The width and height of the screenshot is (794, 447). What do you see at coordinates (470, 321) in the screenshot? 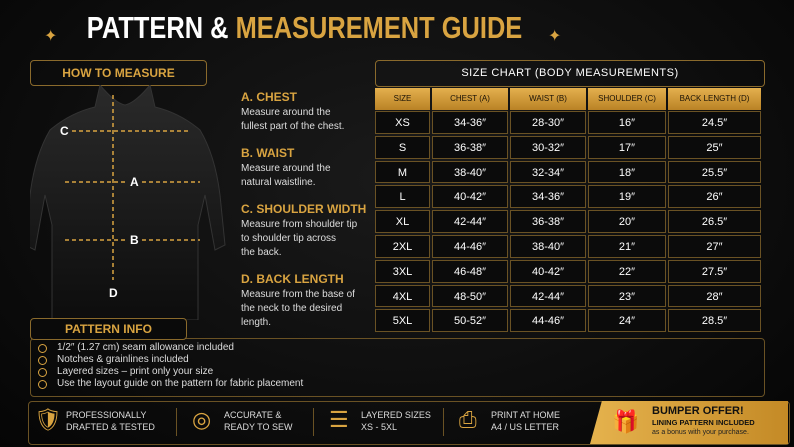
I see `table-cell: 50-52″` at bounding box center [470, 321].